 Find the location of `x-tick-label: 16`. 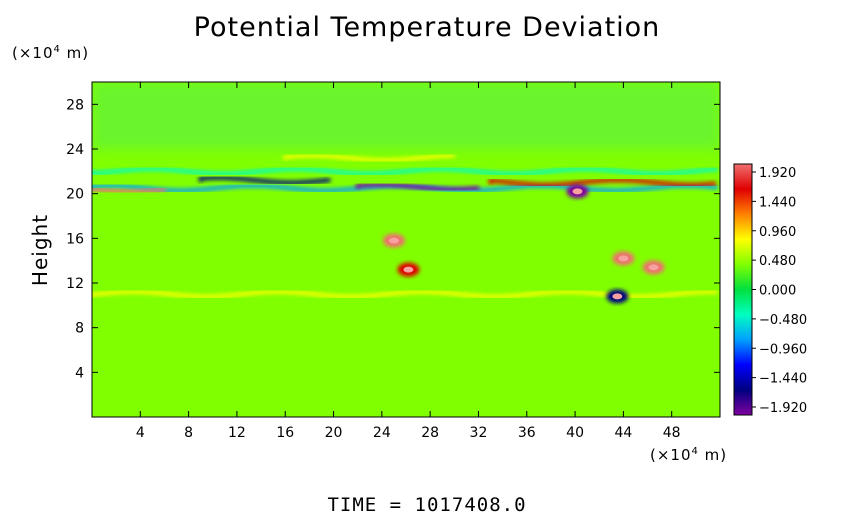

x-tick-label: 16 is located at coordinates (285, 433).